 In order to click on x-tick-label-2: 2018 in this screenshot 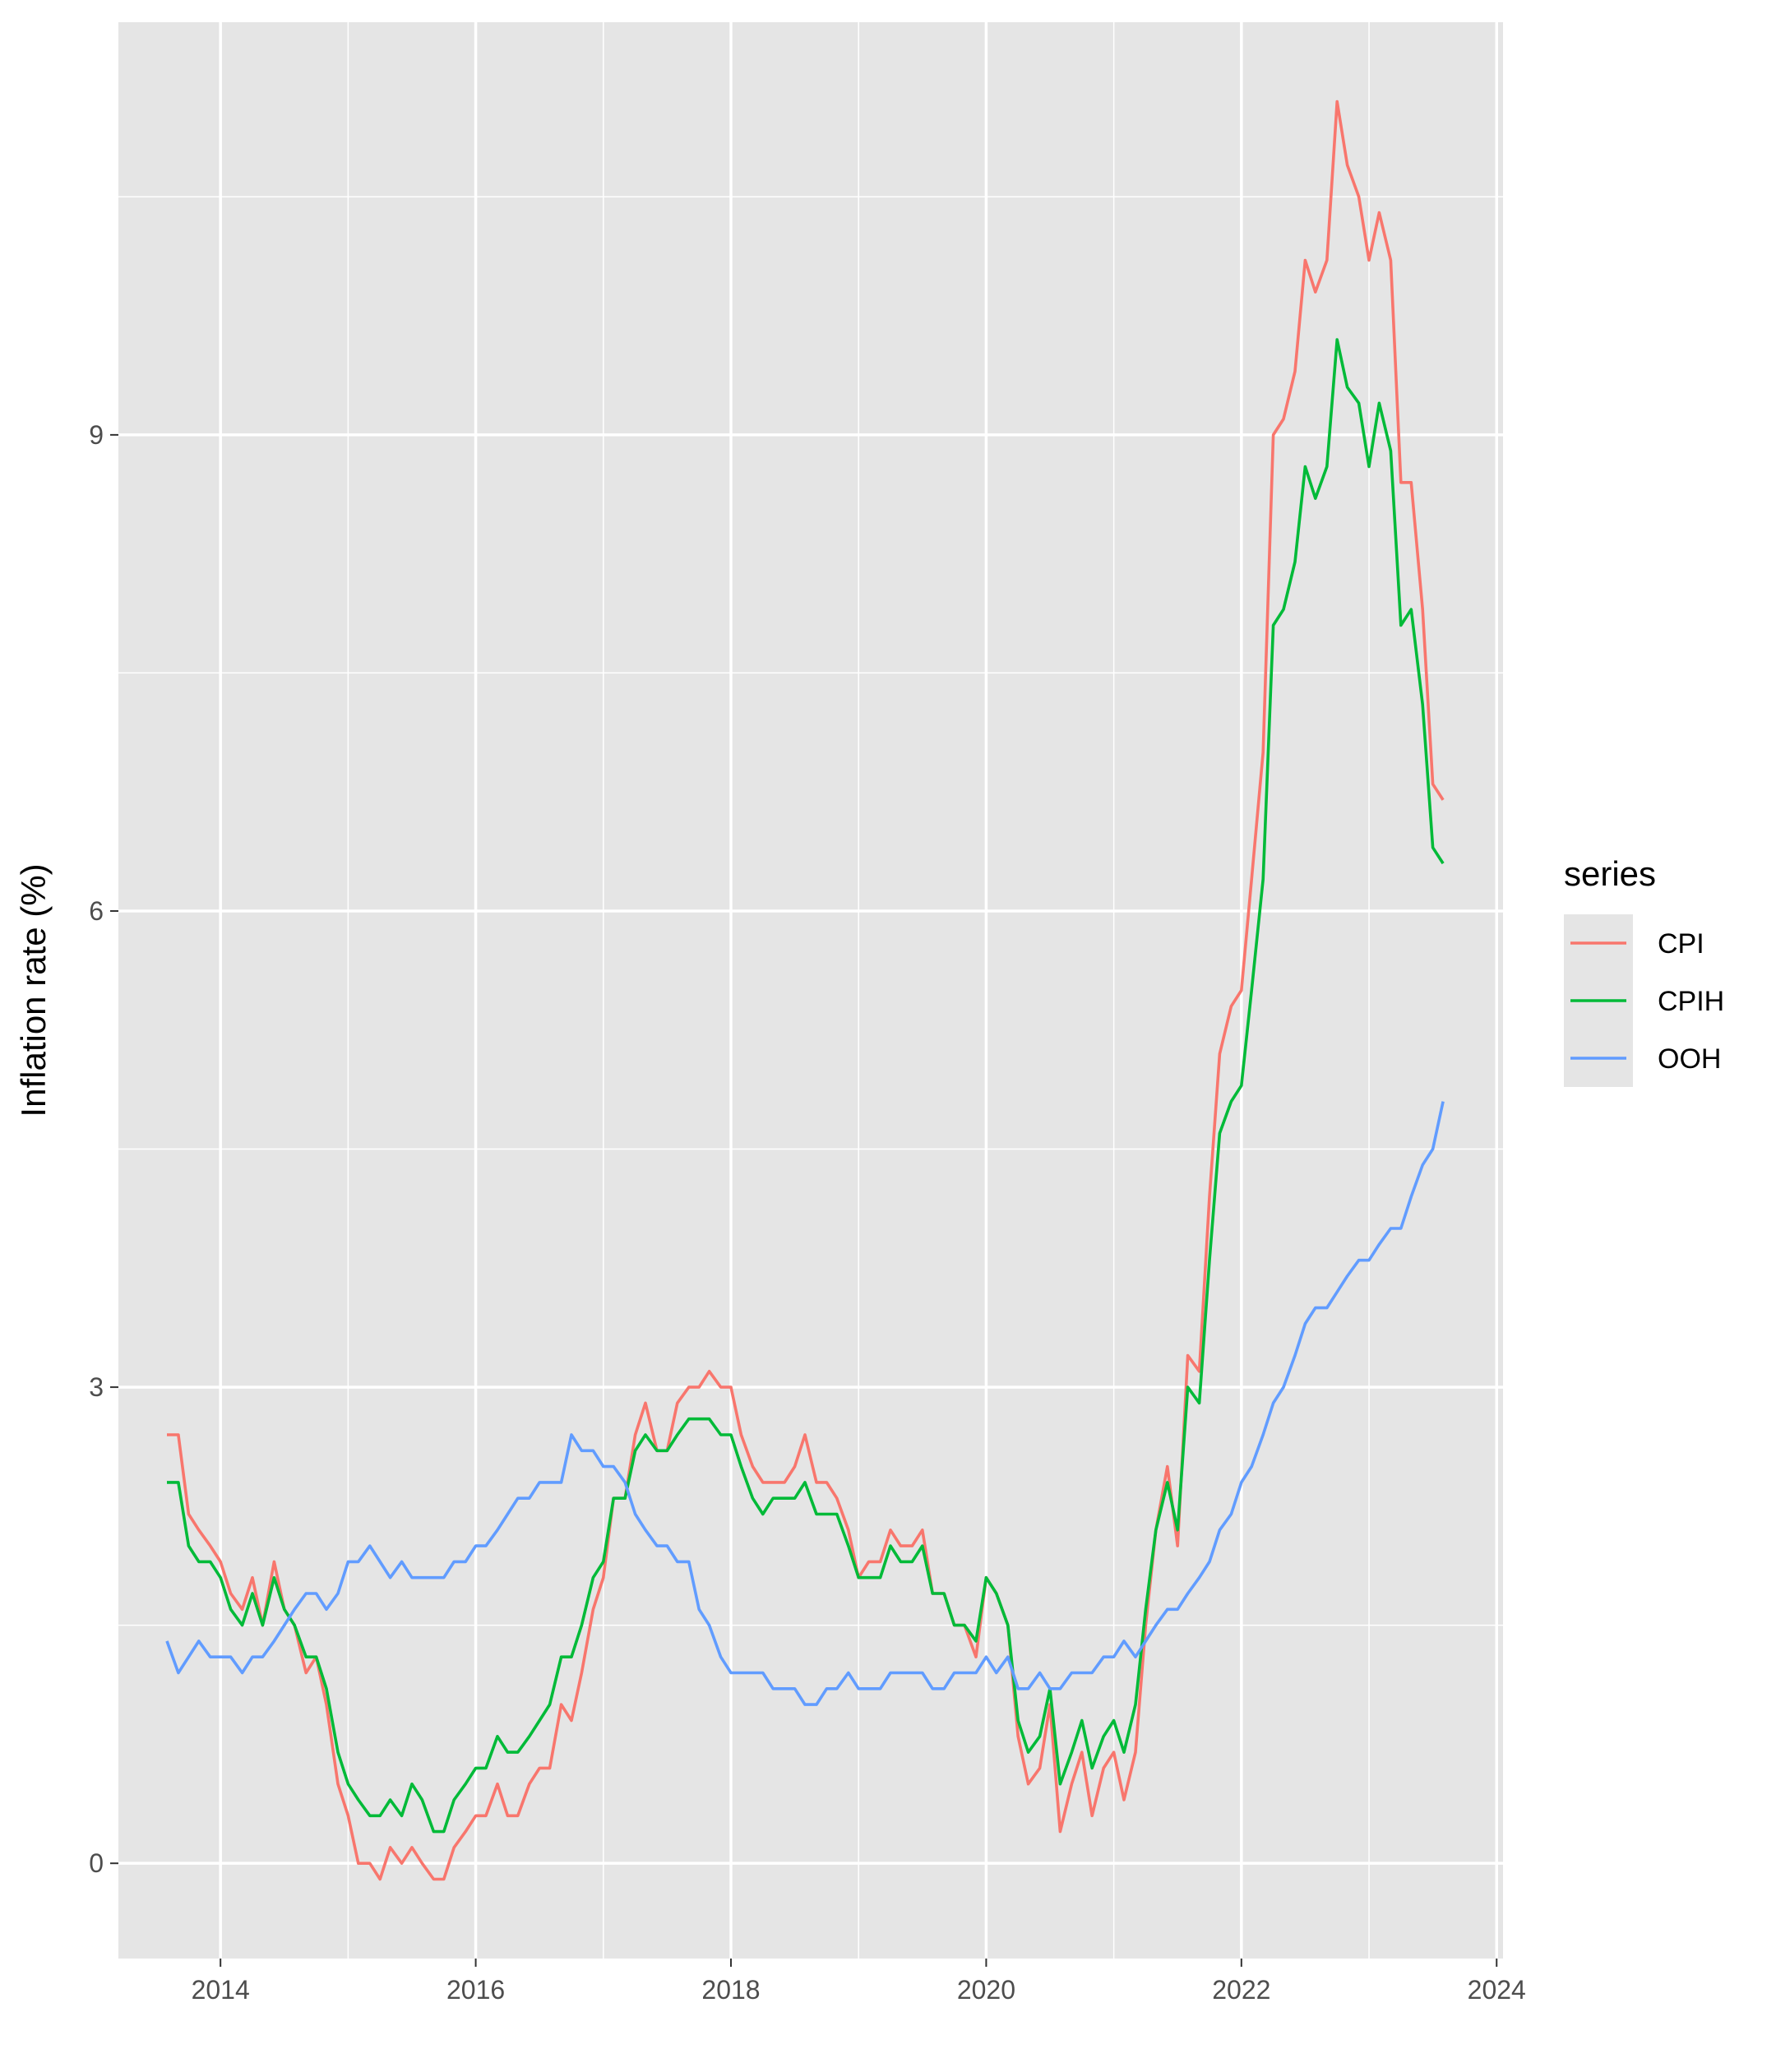, I will do `click(730, 1990)`.